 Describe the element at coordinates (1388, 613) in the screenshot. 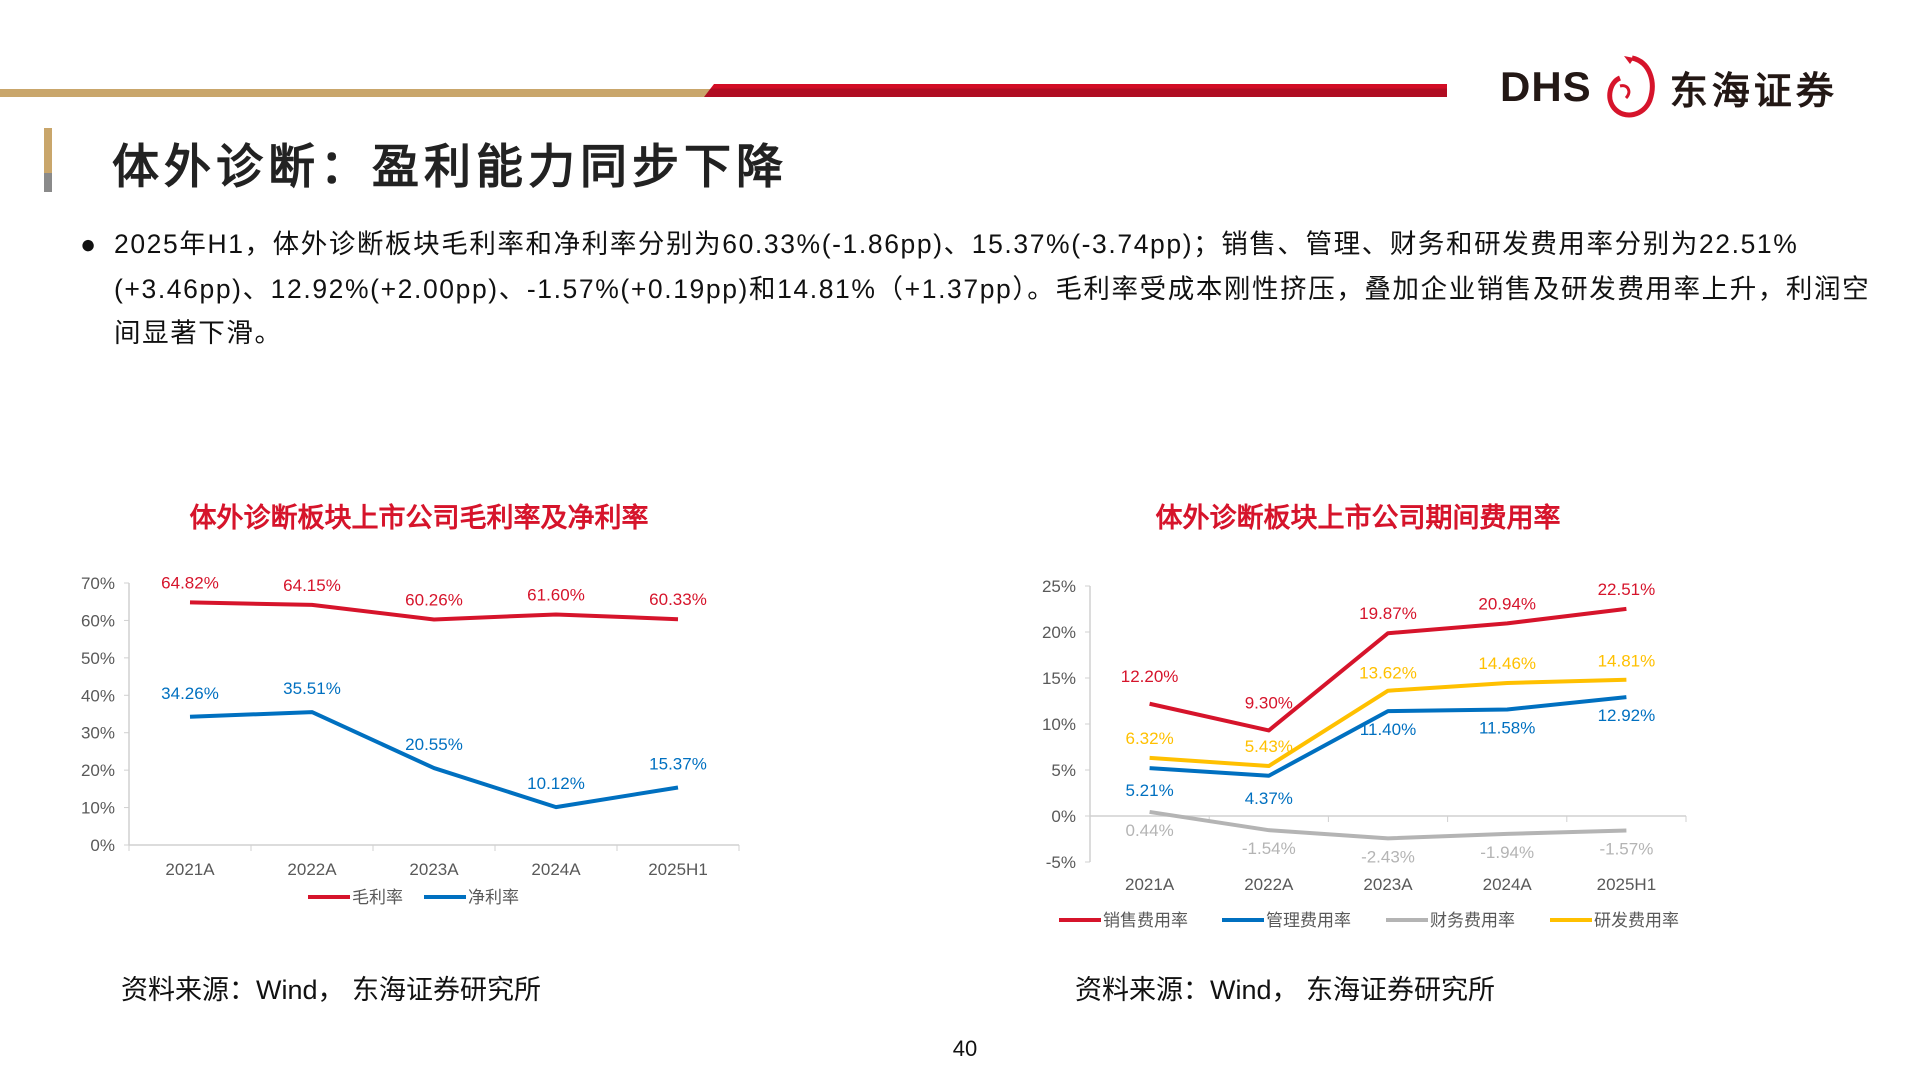

I see `data-label: 19.87%` at that location.